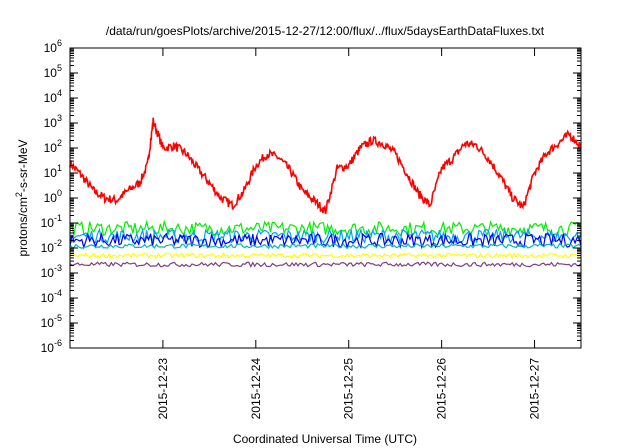 This screenshot has width=640, height=448. I want to click on x-tick-label: 2015-12-26, so click(442, 389).